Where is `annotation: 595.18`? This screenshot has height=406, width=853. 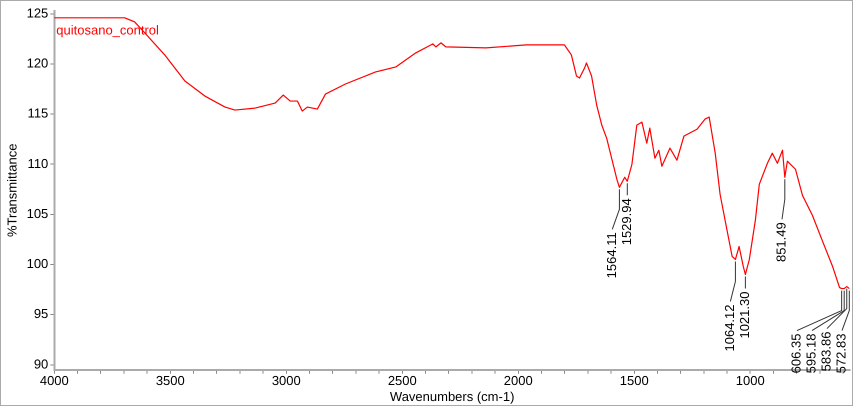
annotation: 595.18 is located at coordinates (811, 354).